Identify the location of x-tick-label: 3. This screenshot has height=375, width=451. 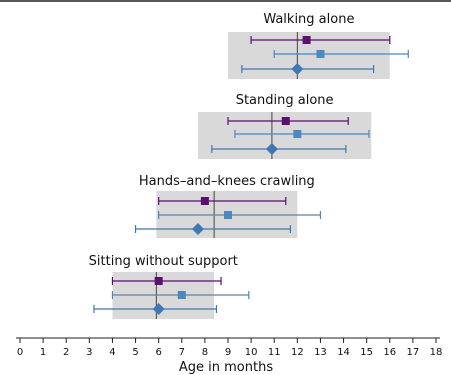
(89, 352).